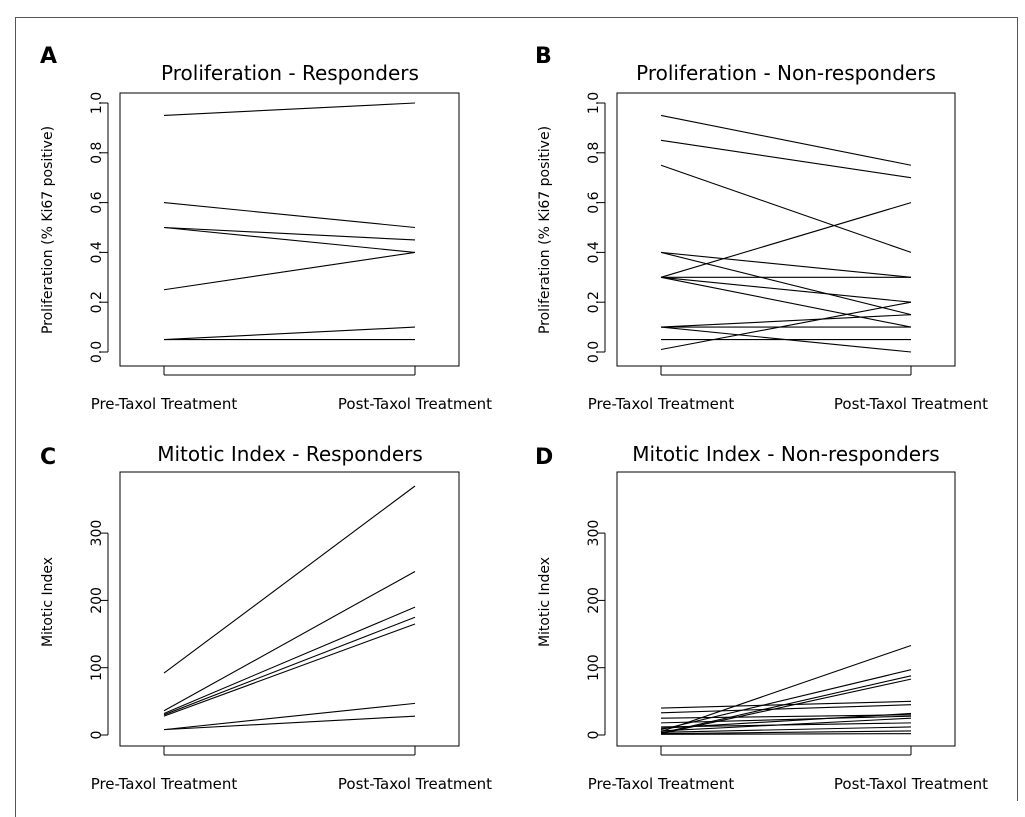 This screenshot has width=1025, height=817. I want to click on chart-title: Mitotic Index - Non-responders, so click(785, 454).